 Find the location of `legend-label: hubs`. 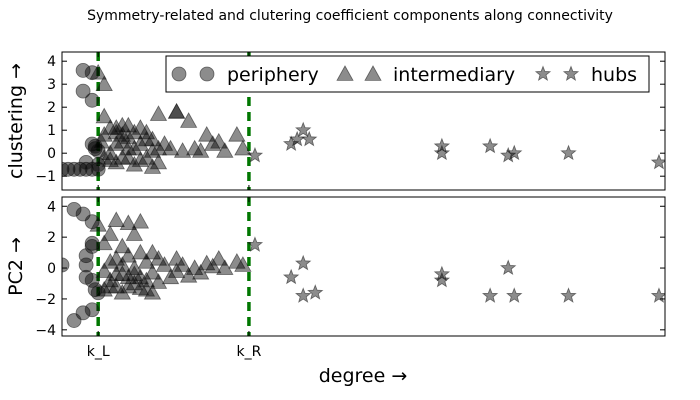

legend-label: hubs is located at coordinates (614, 75).